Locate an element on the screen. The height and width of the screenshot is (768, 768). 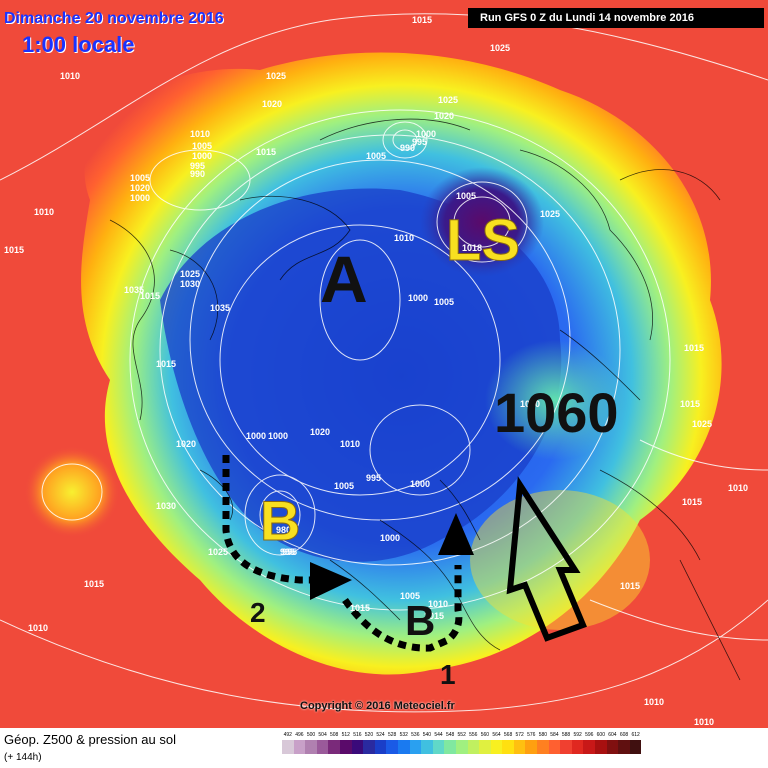
scale-cell: 608 is located at coordinates (624, 743).